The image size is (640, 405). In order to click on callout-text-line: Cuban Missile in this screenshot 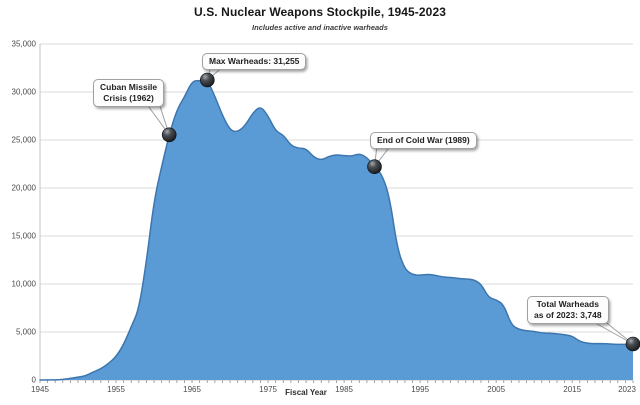, I will do `click(129, 87)`.